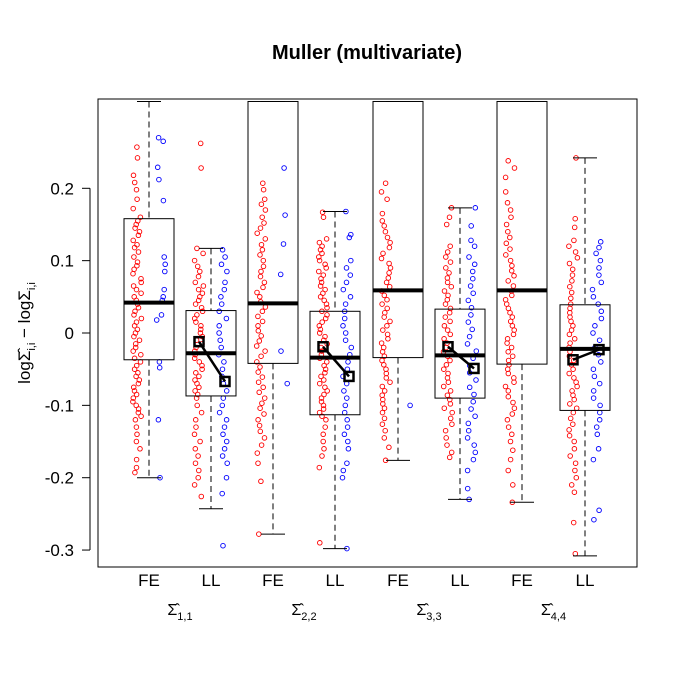 This screenshot has height=690, width=687. What do you see at coordinates (32, 347) in the screenshot?
I see `ylabel-sub1: i,i` at bounding box center [32, 347].